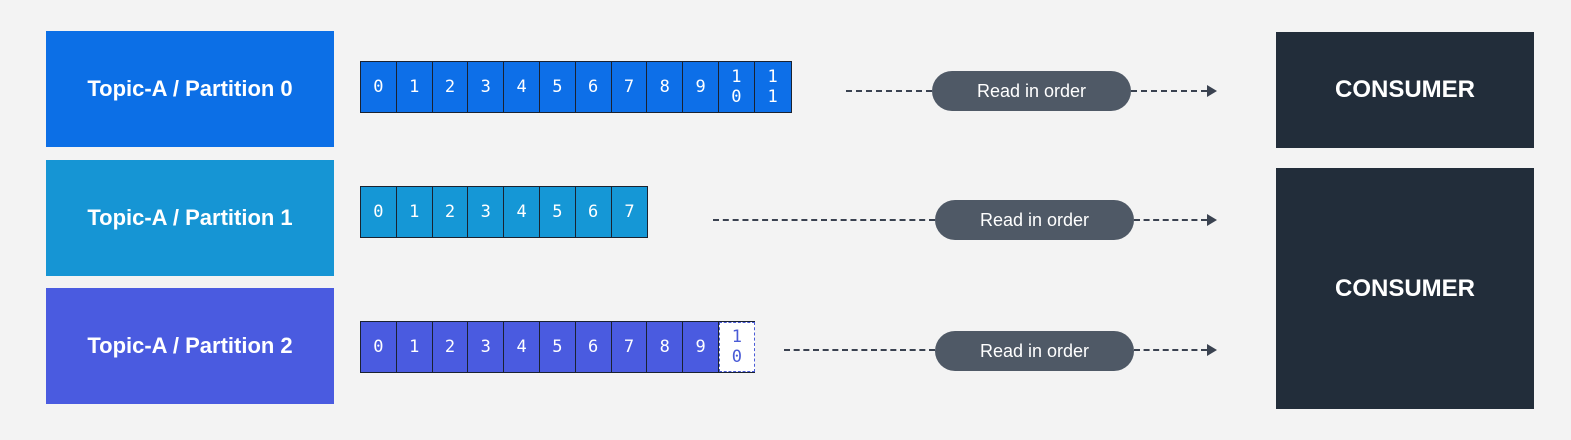 The height and width of the screenshot is (440, 1571). Describe the element at coordinates (736, 87) in the screenshot. I see `offset-cell: 1 0` at that location.